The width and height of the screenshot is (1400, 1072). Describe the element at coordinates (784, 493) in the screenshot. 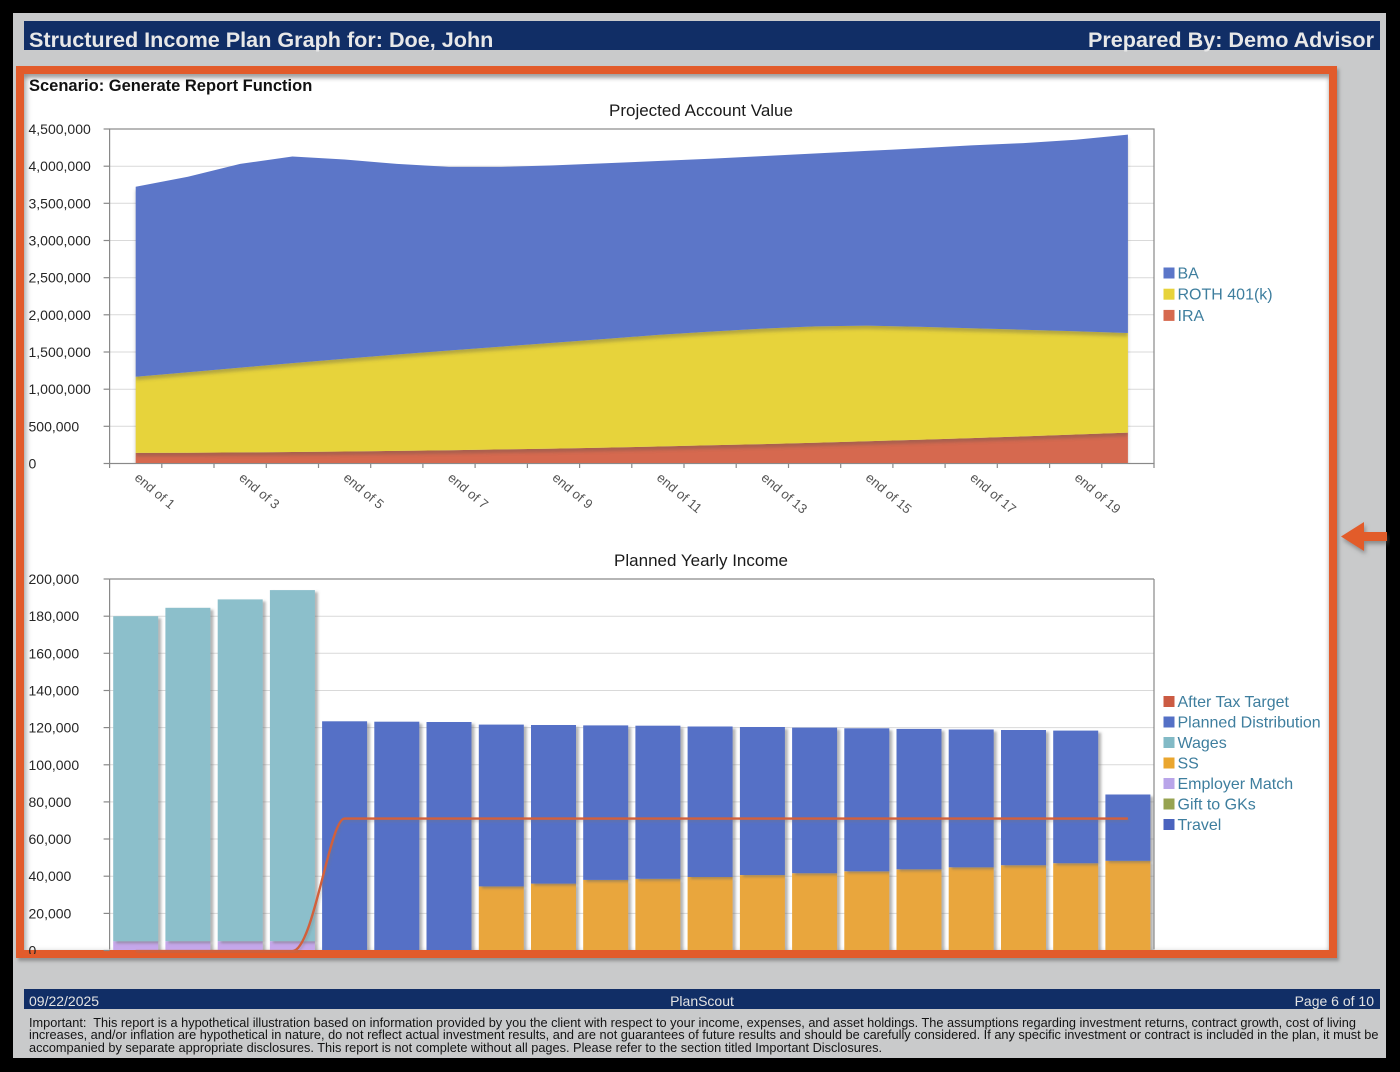

I see `svg-text: end of 13` at that location.